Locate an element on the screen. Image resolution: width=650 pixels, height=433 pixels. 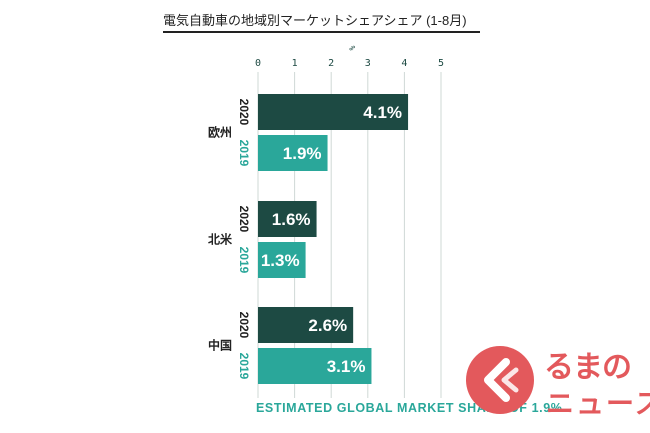
region-label: 北米 is located at coordinates (220, 239).